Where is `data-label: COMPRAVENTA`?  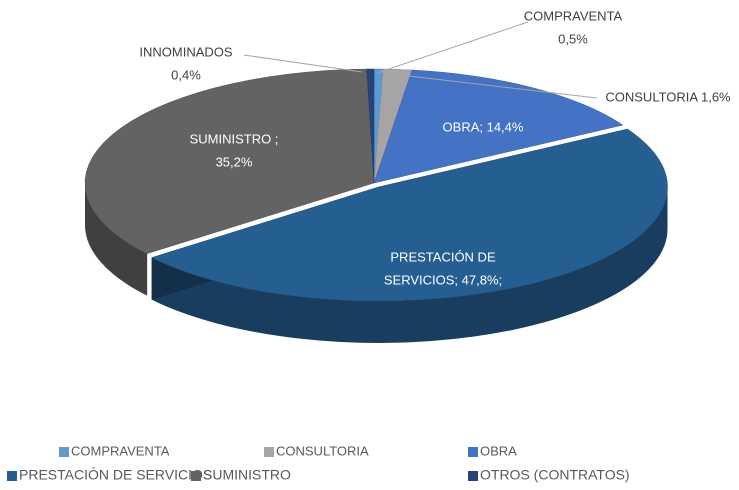 data-label: COMPRAVENTA is located at coordinates (573, 15).